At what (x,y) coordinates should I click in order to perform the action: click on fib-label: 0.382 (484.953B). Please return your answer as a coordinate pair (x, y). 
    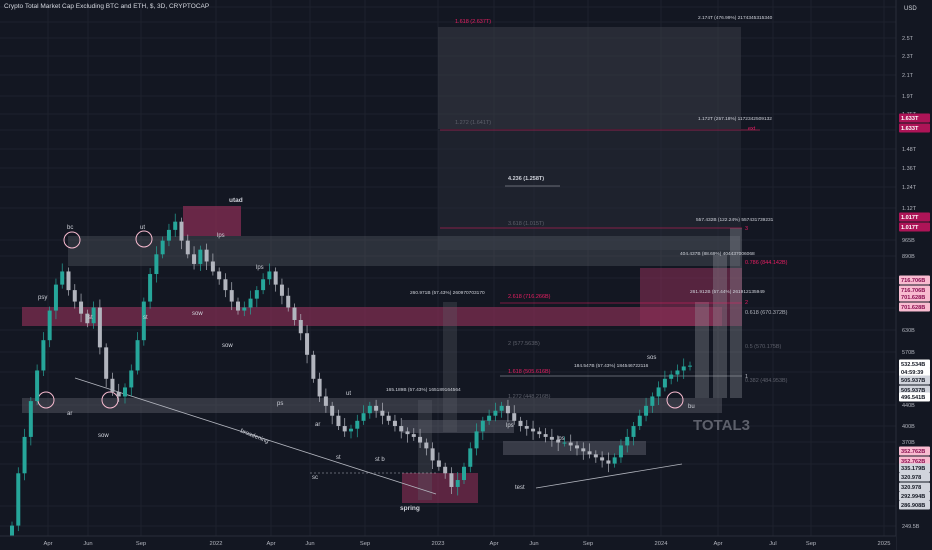
    Looking at the image, I should click on (766, 381).